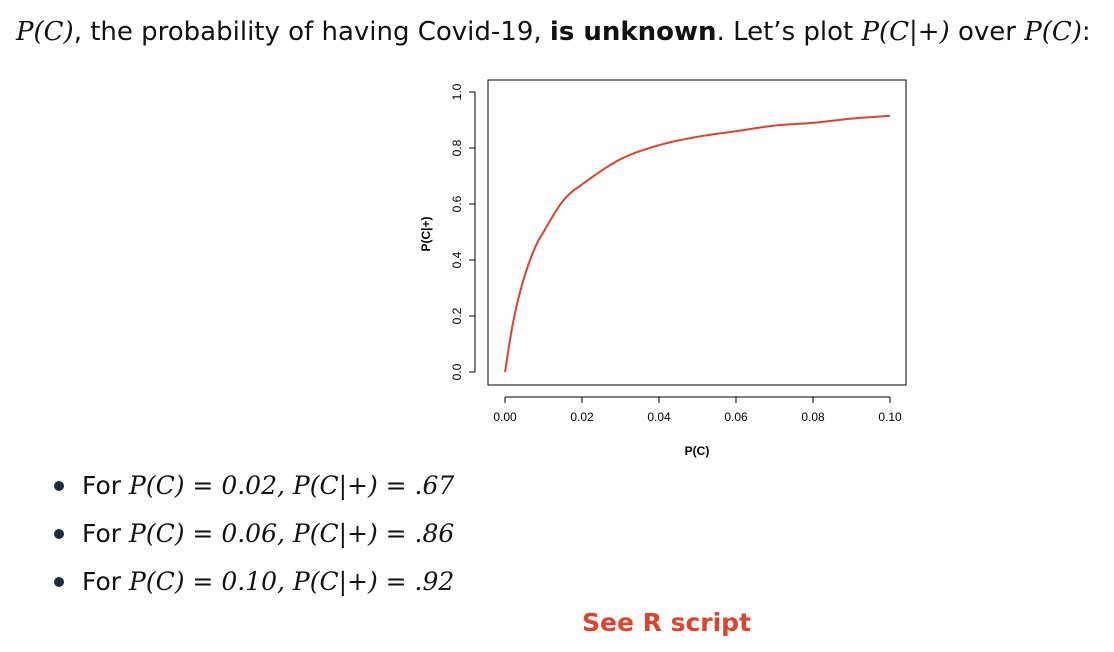 The image size is (1114, 652). I want to click on prob-symbol: P(C), so click(45, 32).